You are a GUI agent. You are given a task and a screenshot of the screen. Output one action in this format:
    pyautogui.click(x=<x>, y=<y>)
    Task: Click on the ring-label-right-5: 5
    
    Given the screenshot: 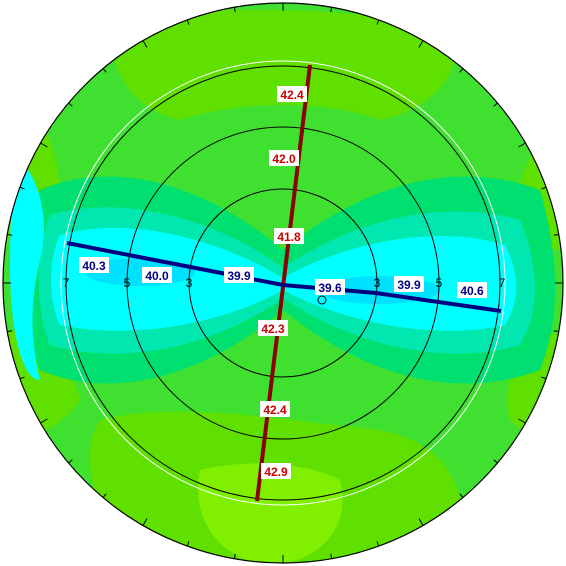 What is the action you would take?
    pyautogui.click(x=439, y=283)
    